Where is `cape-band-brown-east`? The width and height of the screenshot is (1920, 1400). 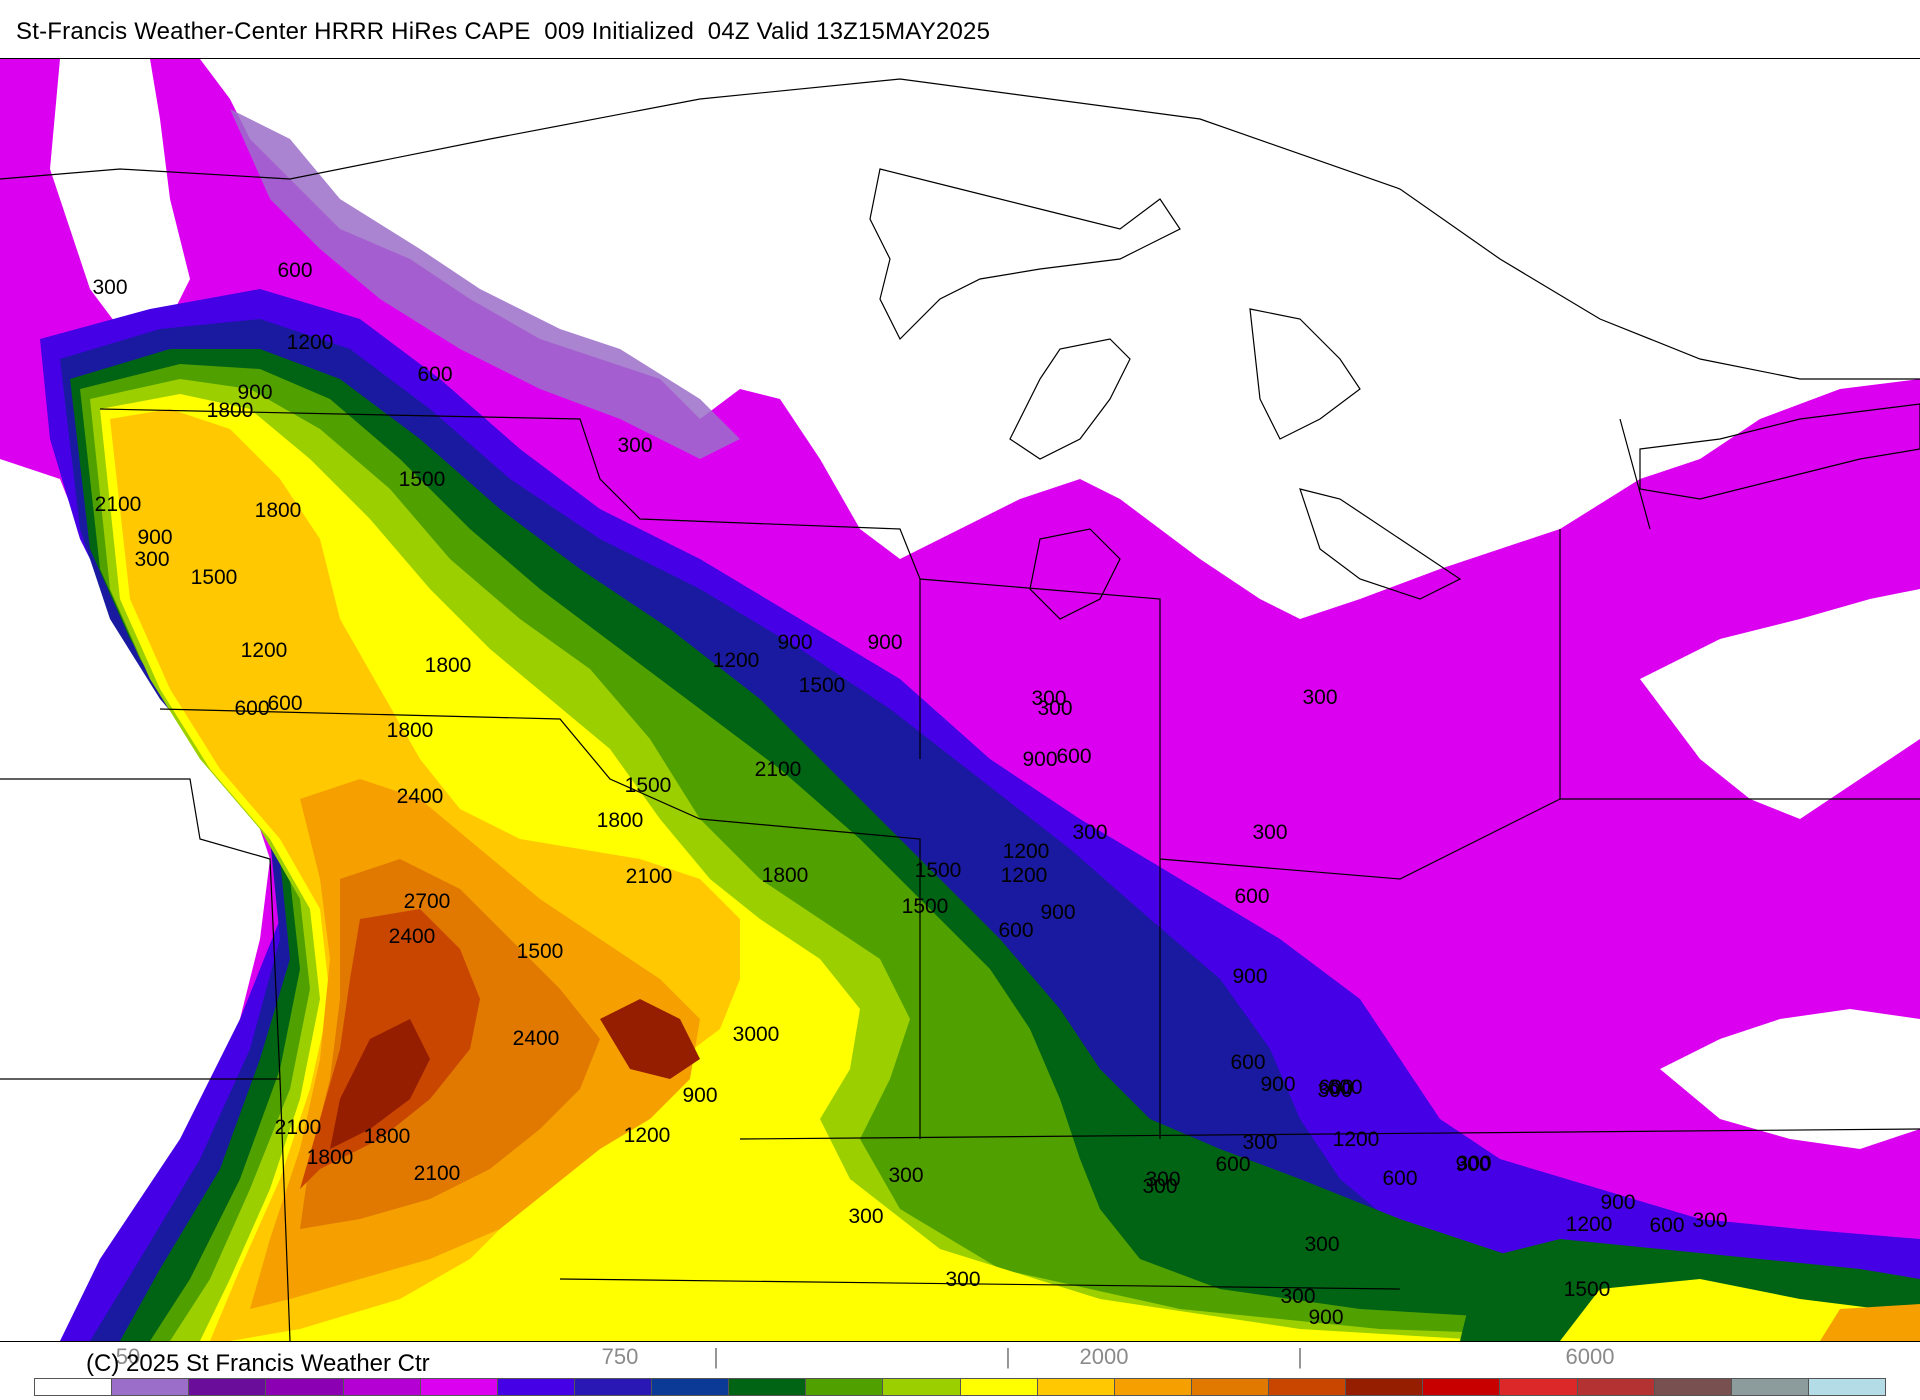 cape-band-brown-east is located at coordinates (650, 1039).